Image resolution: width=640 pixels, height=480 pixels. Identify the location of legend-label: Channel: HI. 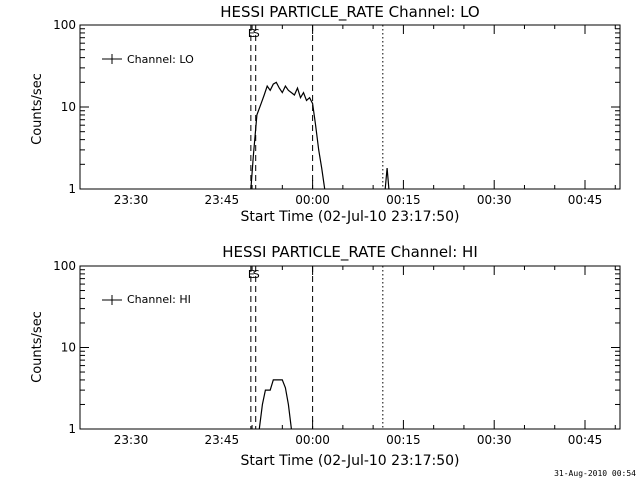
(159, 299).